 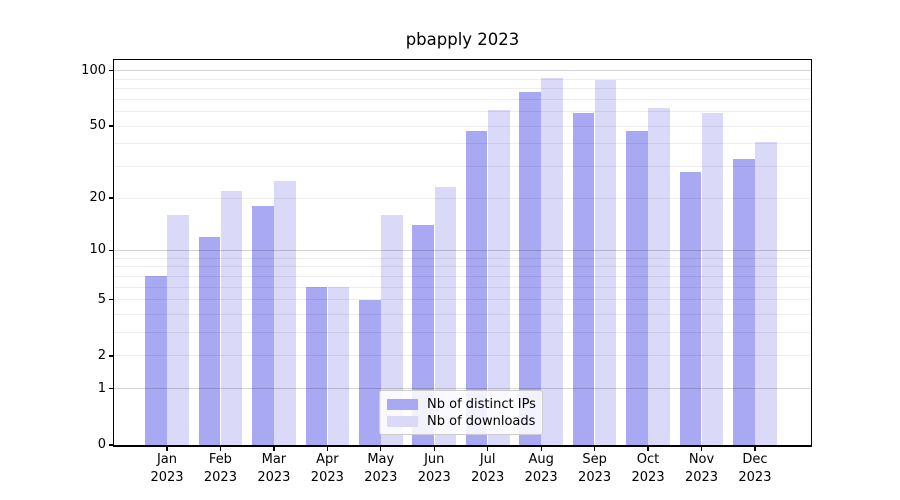 I want to click on y-tick-label-0: 0, so click(x=101, y=444).